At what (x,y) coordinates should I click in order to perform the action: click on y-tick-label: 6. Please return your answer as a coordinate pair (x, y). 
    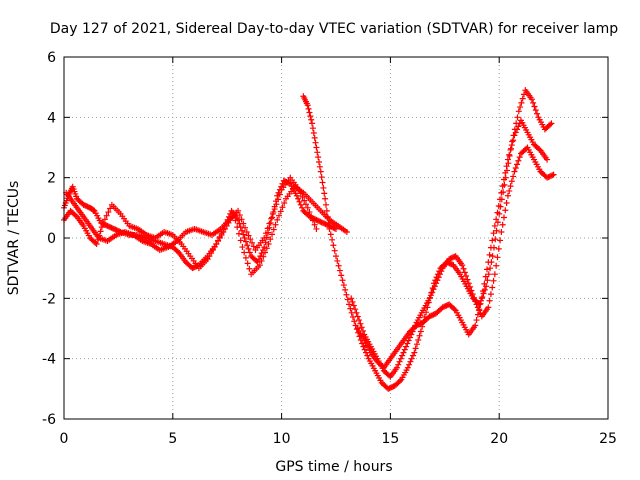
    Looking at the image, I should click on (51, 58).